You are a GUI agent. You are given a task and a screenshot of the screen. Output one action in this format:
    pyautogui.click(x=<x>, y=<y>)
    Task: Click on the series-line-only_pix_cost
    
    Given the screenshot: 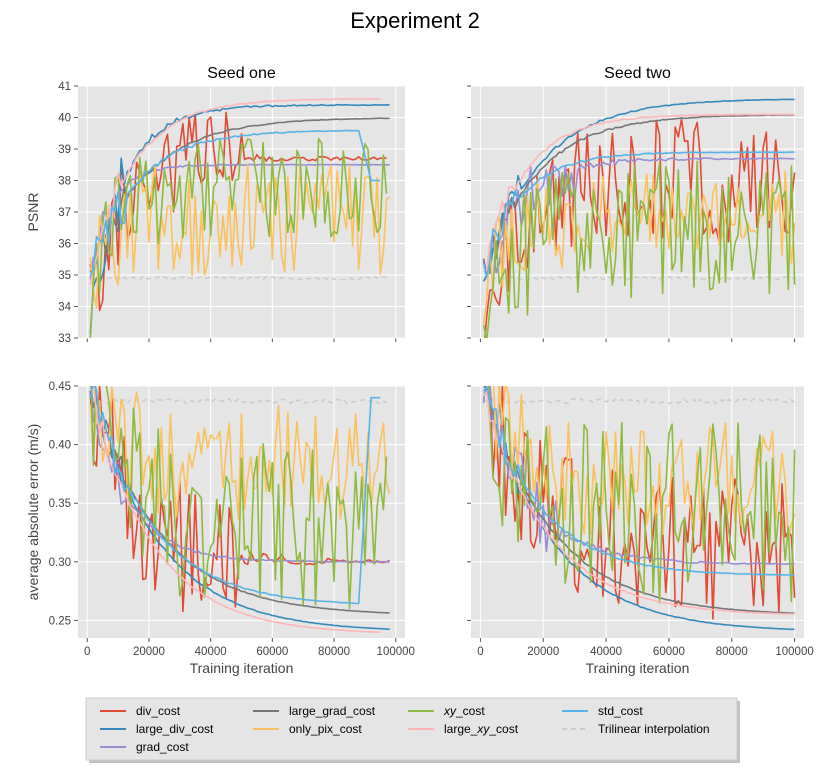 What is the action you would take?
    pyautogui.click(x=240, y=235)
    